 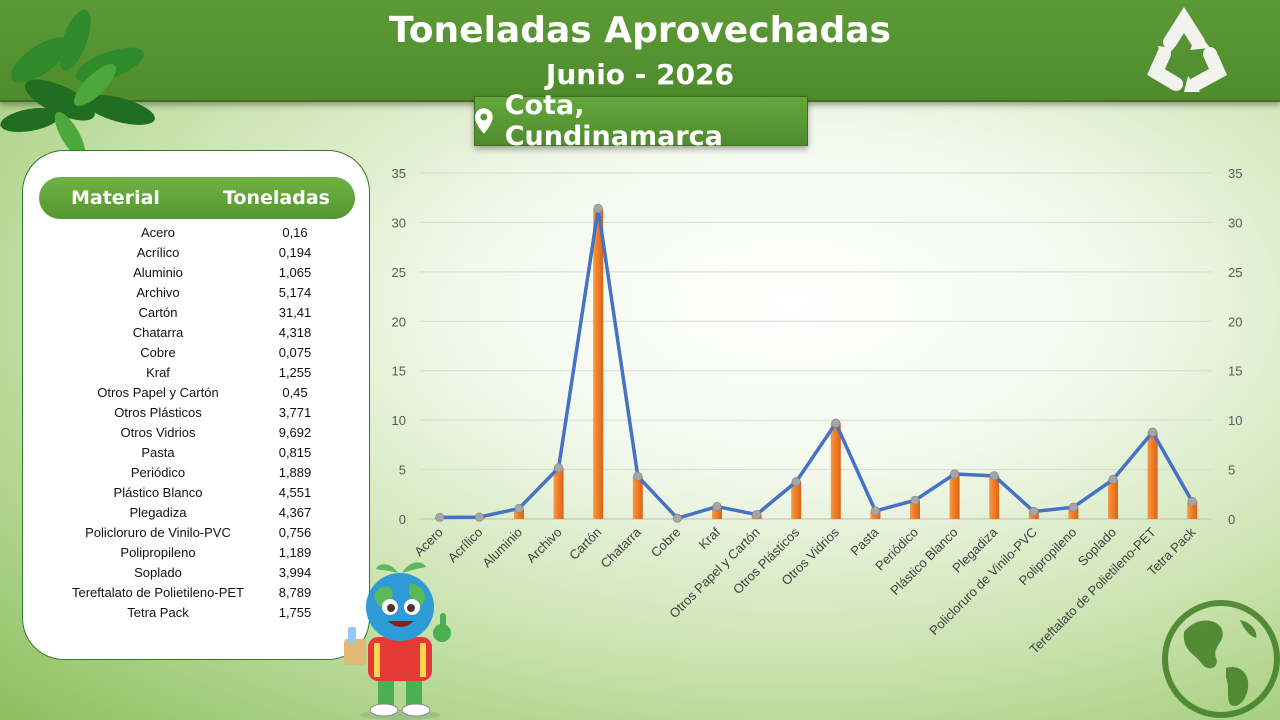 I want to click on table-row: Otros Vidrios 9,692, so click(x=196, y=433).